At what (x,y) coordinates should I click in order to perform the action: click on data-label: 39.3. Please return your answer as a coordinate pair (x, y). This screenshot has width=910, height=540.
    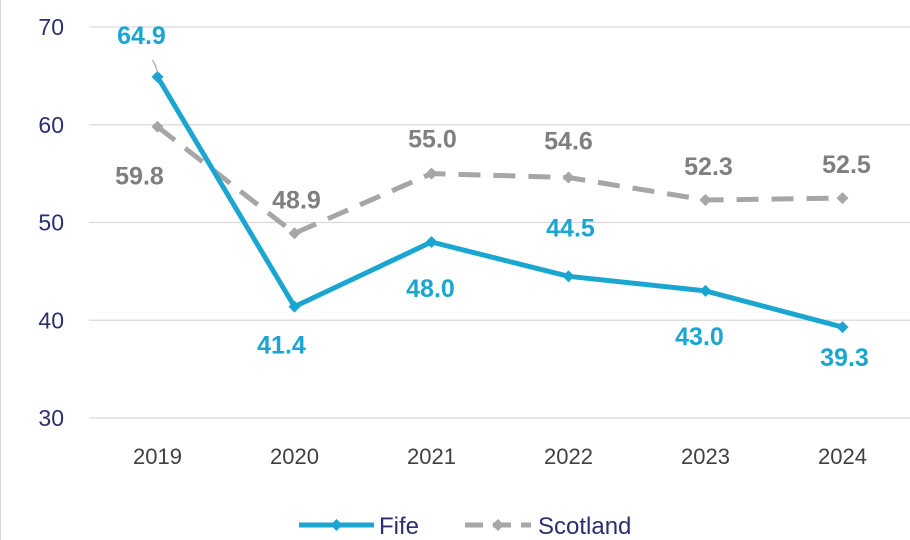
    Looking at the image, I should click on (844, 358).